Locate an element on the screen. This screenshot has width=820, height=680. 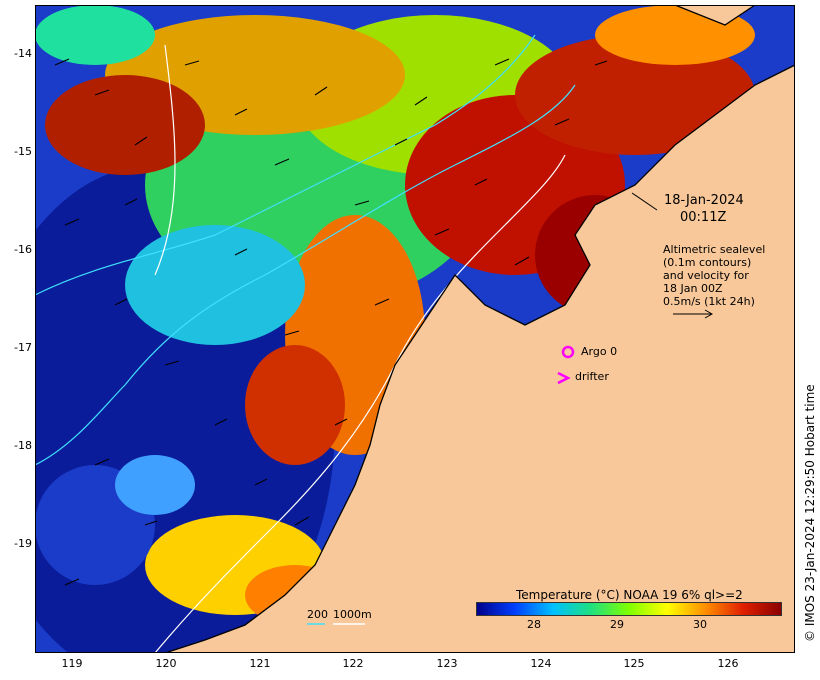
y-tick-label: -19 is located at coordinates (23, 543).